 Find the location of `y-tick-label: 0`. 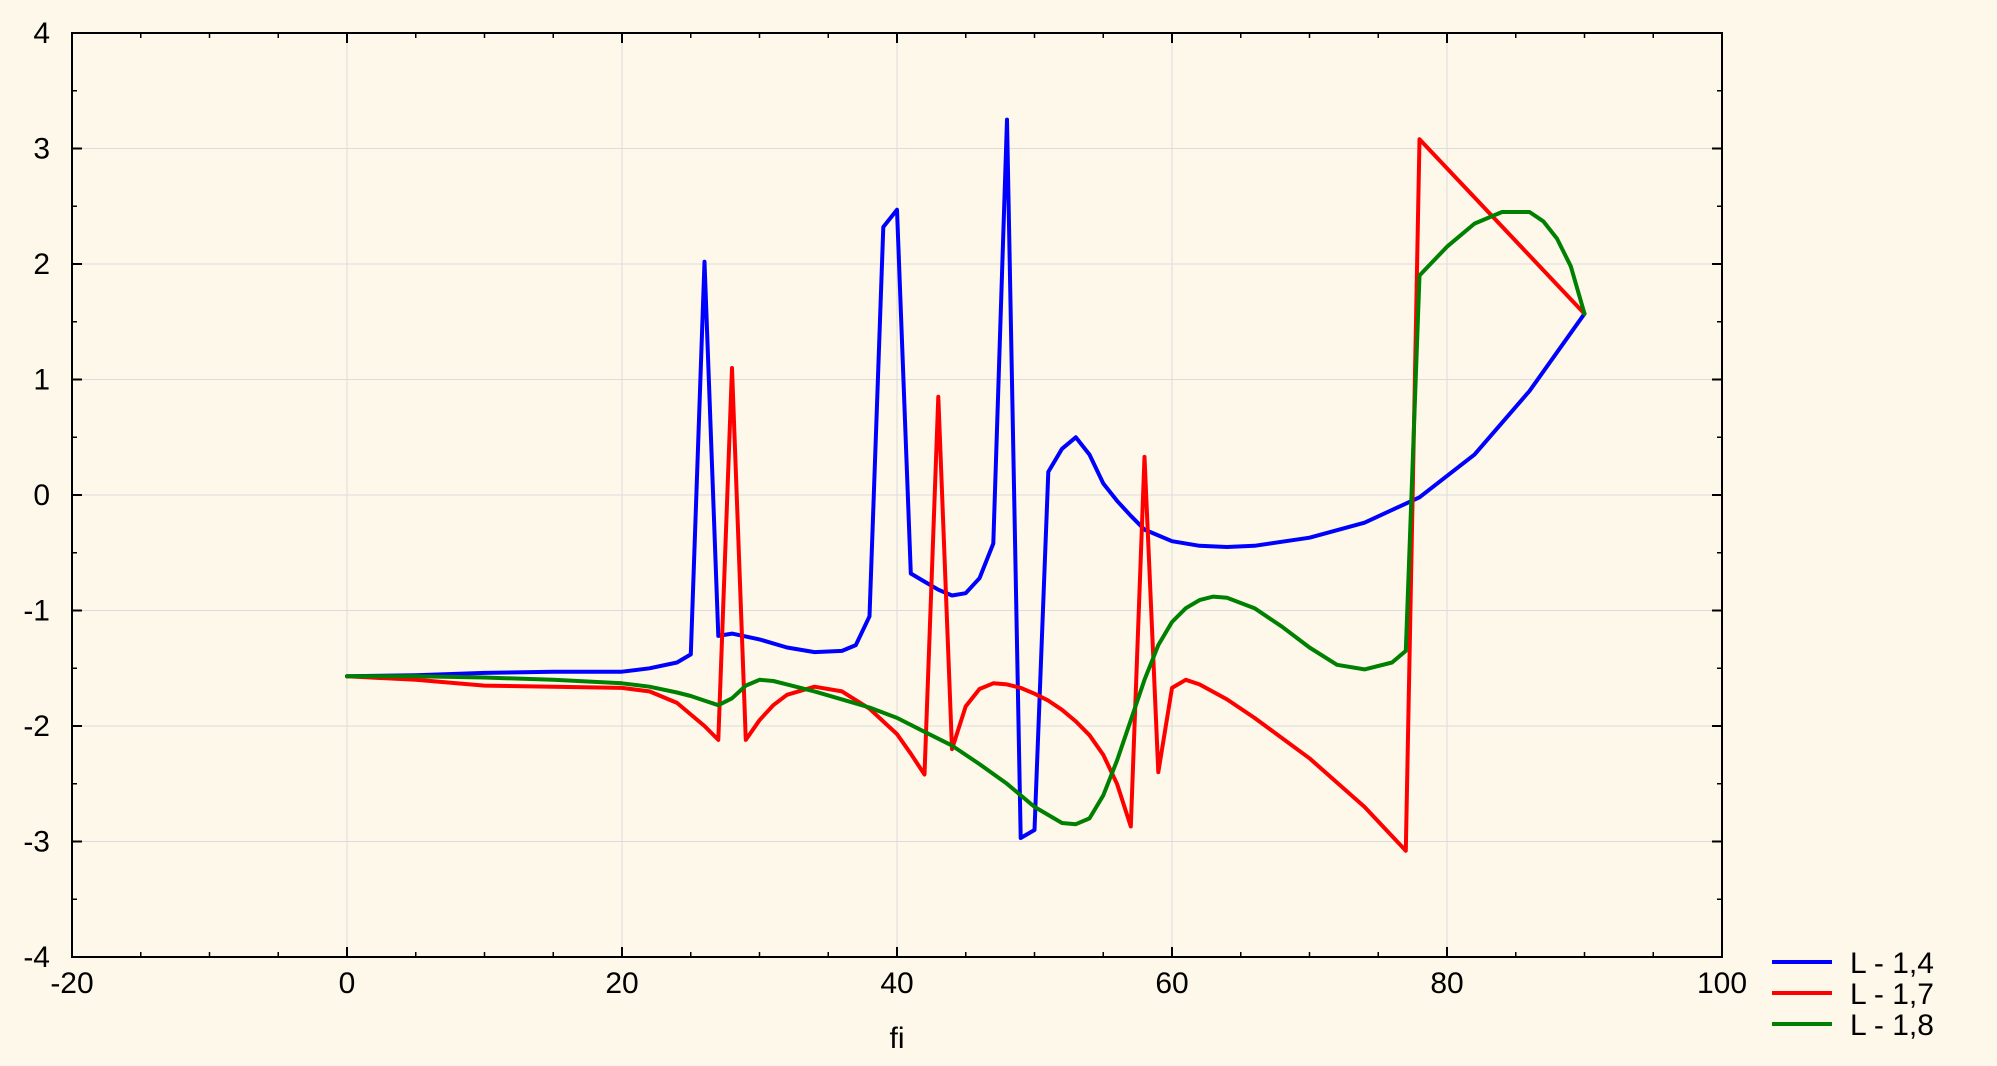

y-tick-label: 0 is located at coordinates (41, 495).